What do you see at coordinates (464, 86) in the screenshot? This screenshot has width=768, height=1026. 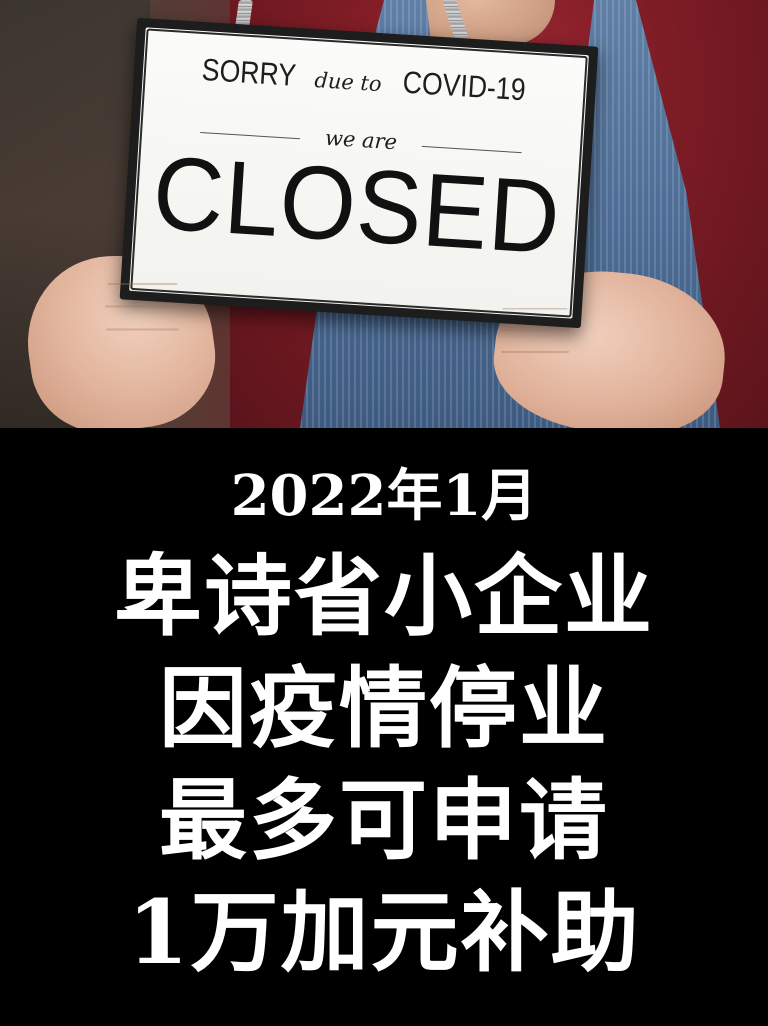 I see `sign-covid-text: COVID-19` at bounding box center [464, 86].